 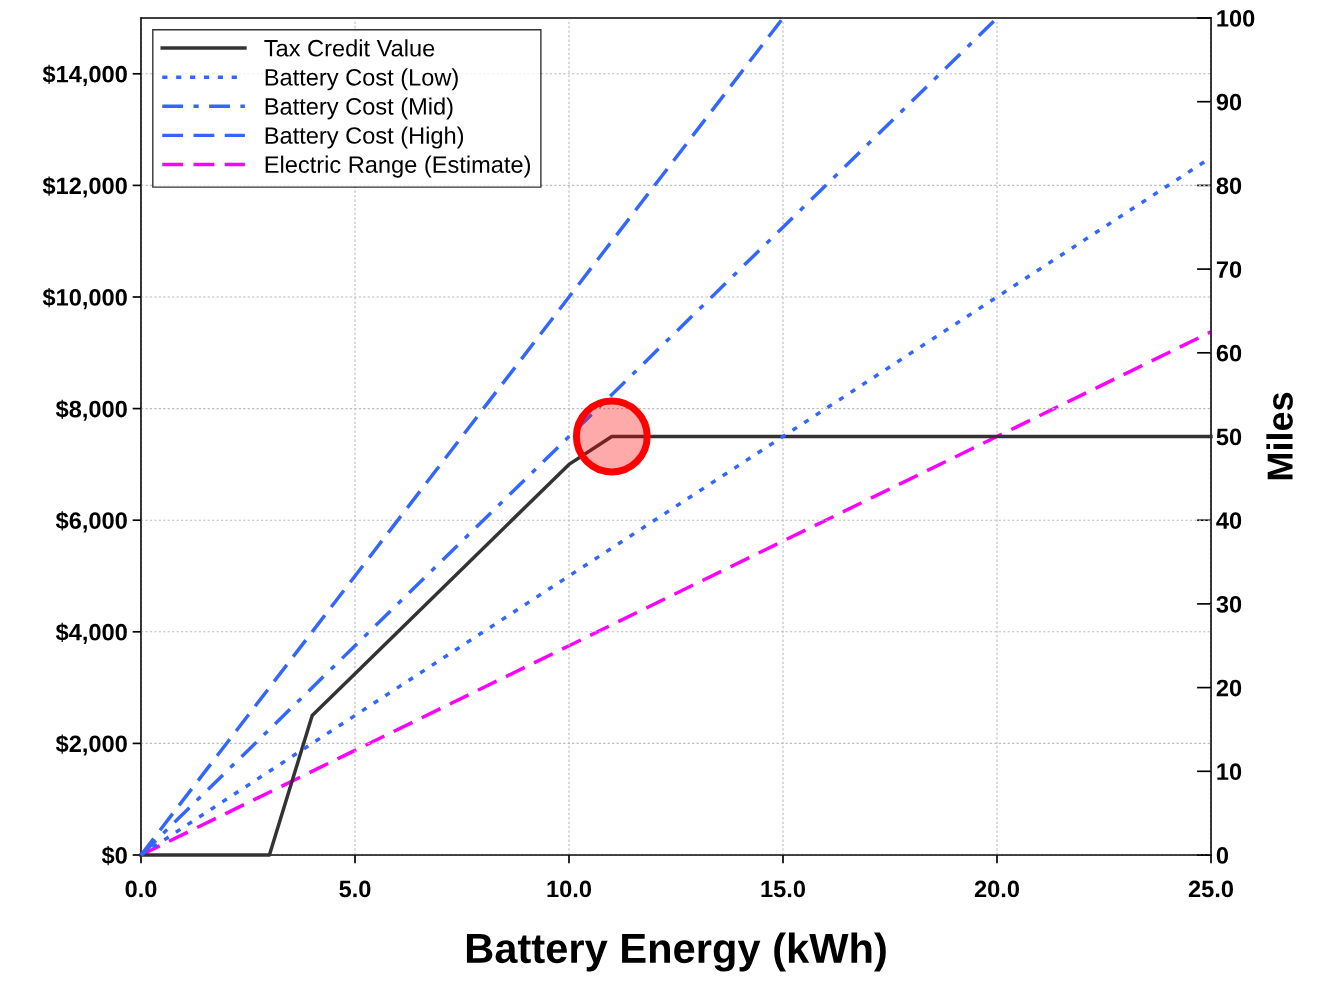 What do you see at coordinates (91, 745) in the screenshot?
I see `y-tick-label: $2,000` at bounding box center [91, 745].